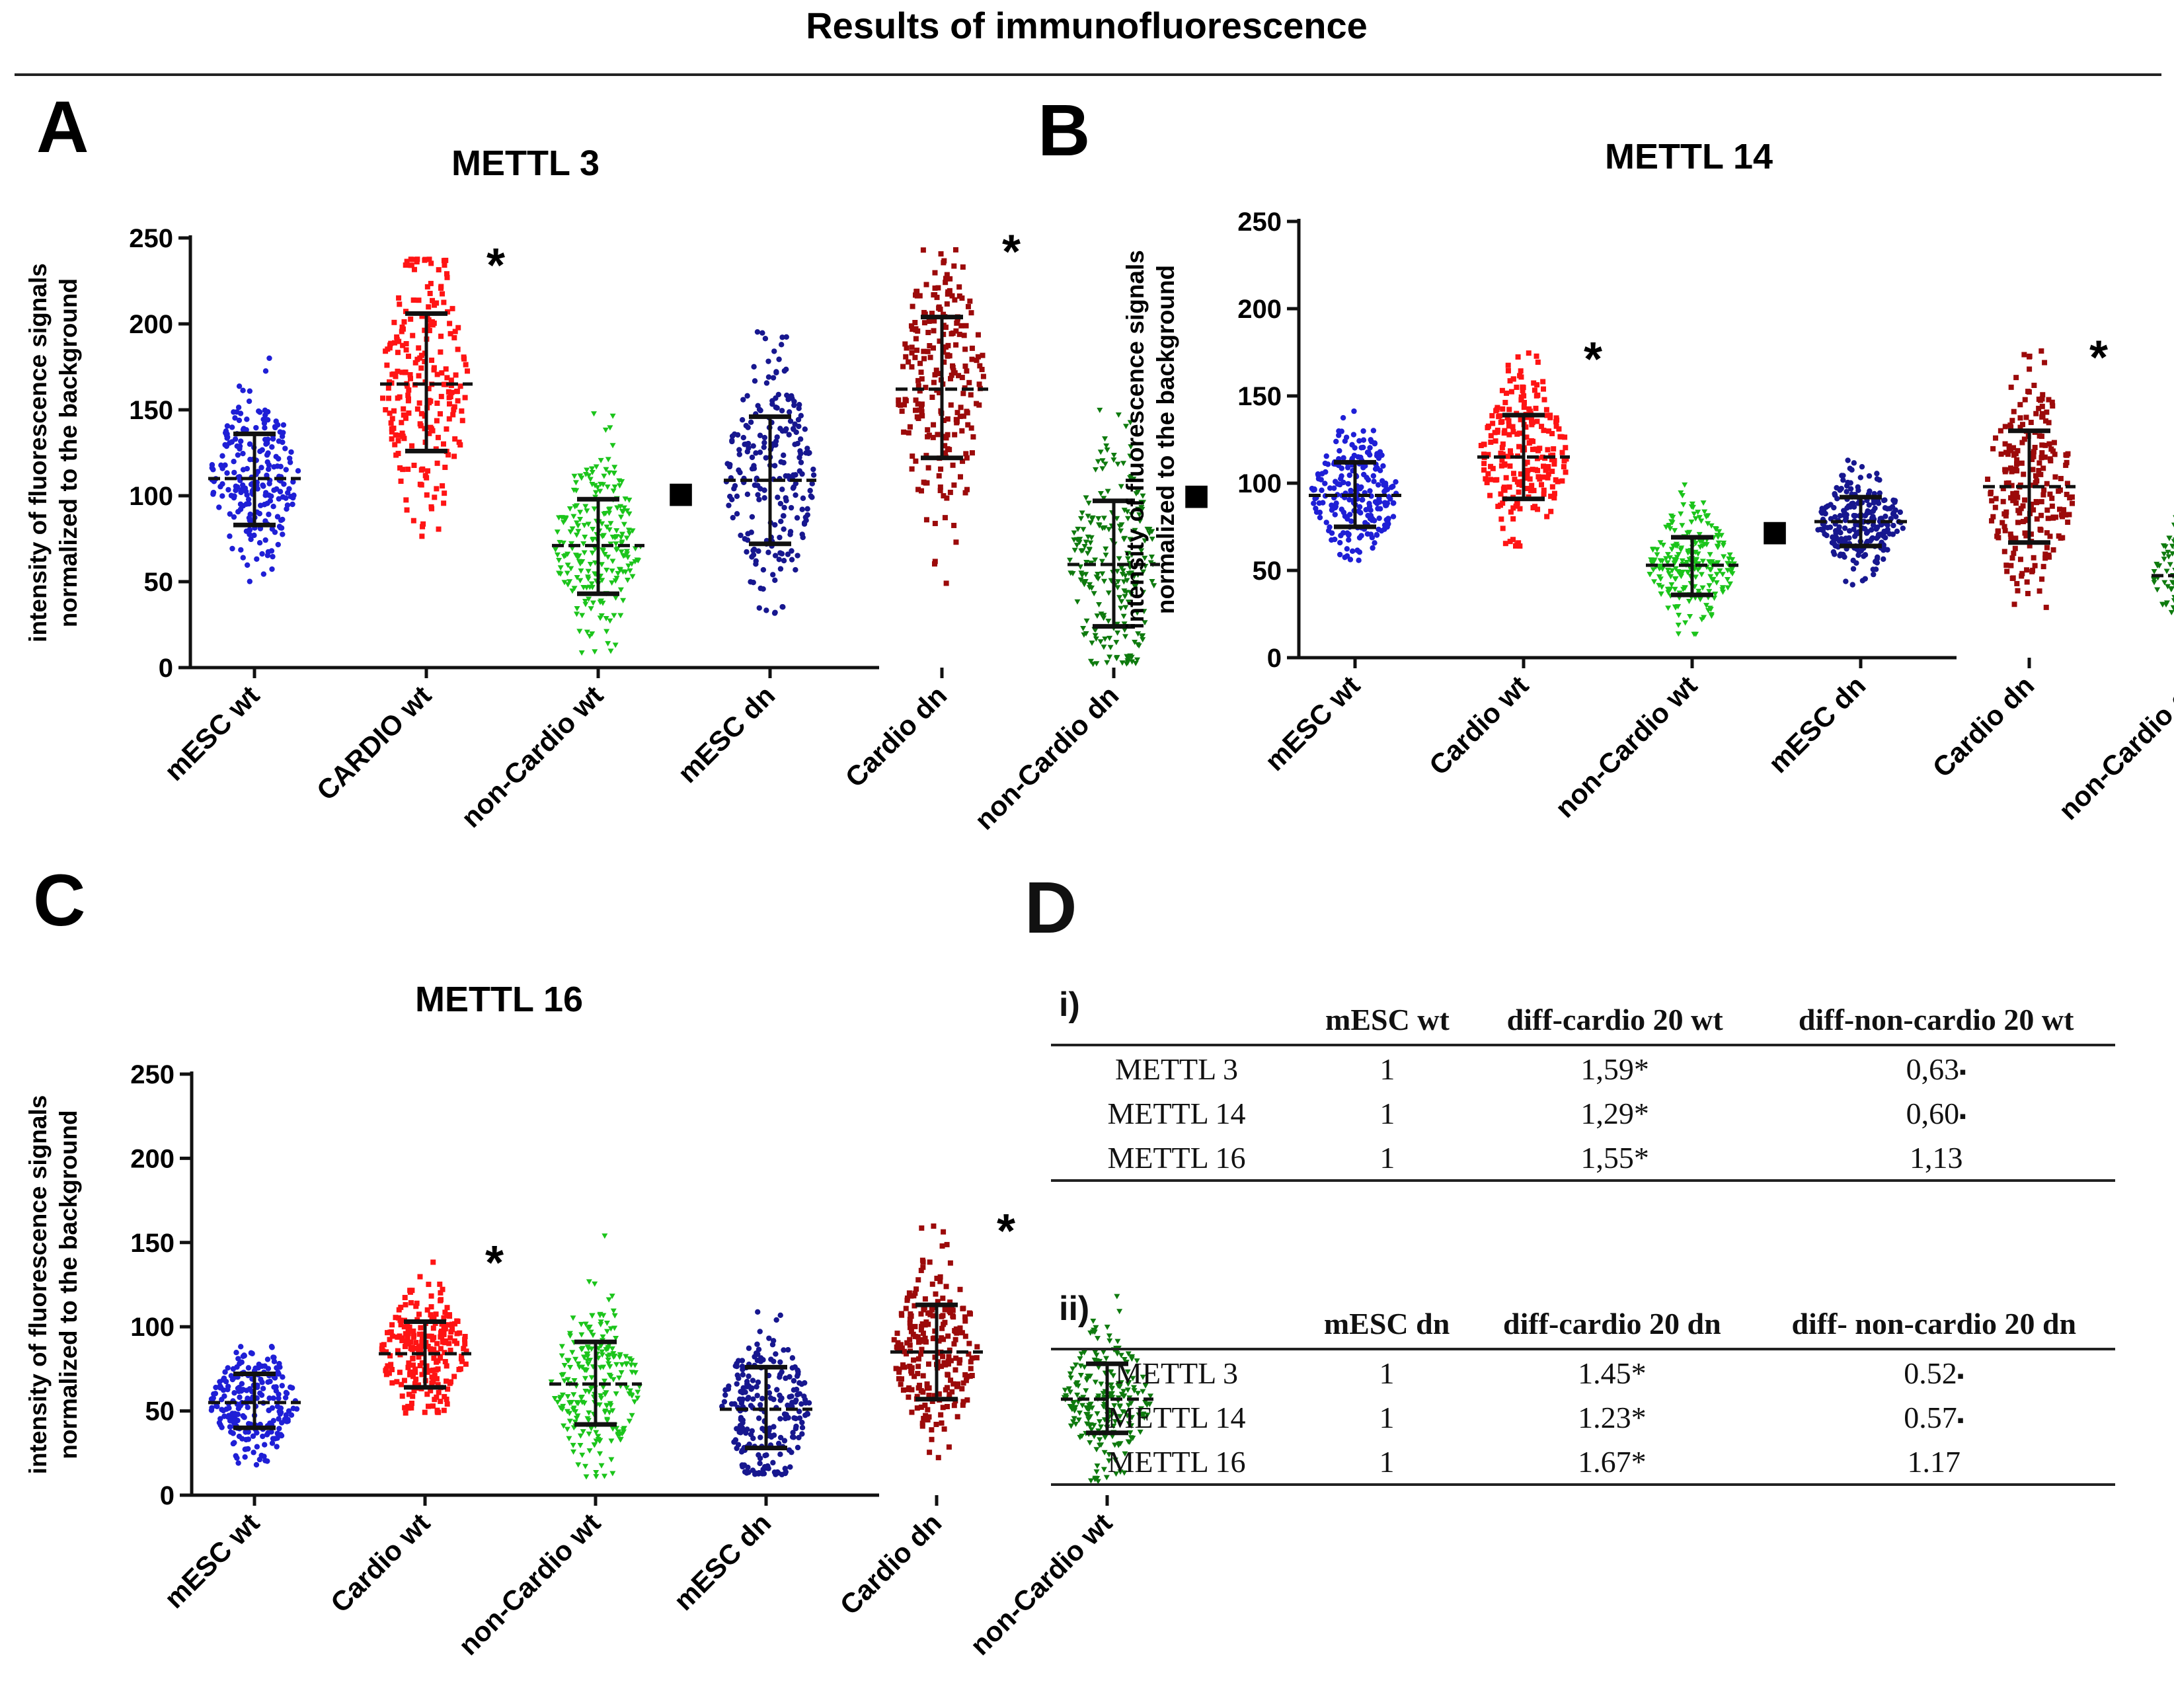 Image resolution: width=2174 pixels, height=1708 pixels. What do you see at coordinates (1934, 1417) in the screenshot?
I see `row-noncardio: 0.57▪` at bounding box center [1934, 1417].